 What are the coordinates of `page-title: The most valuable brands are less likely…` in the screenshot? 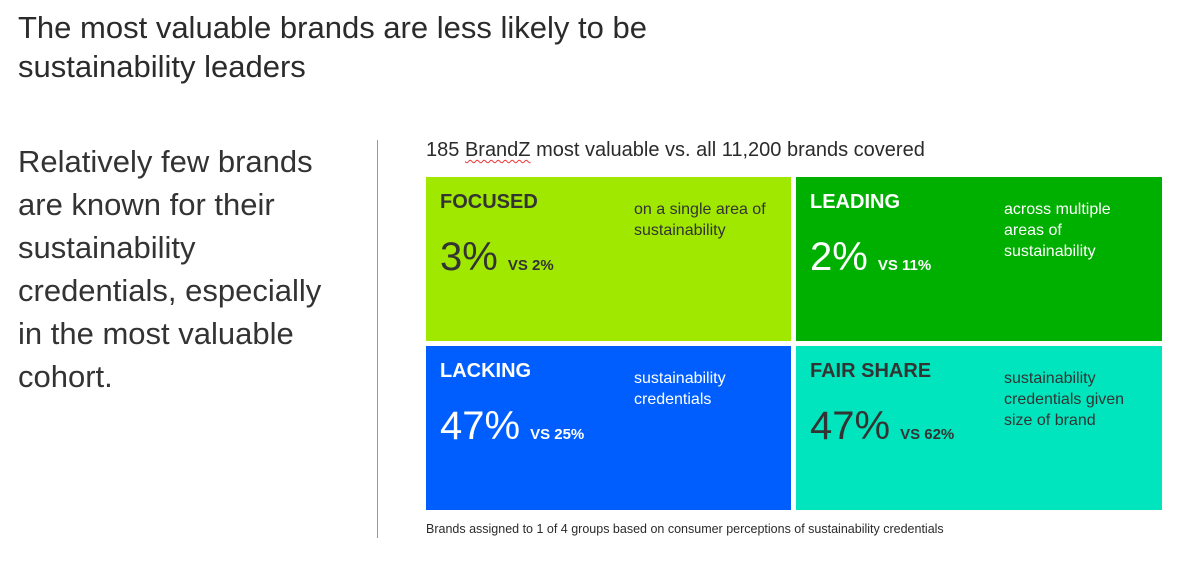 It's located at (332, 47).